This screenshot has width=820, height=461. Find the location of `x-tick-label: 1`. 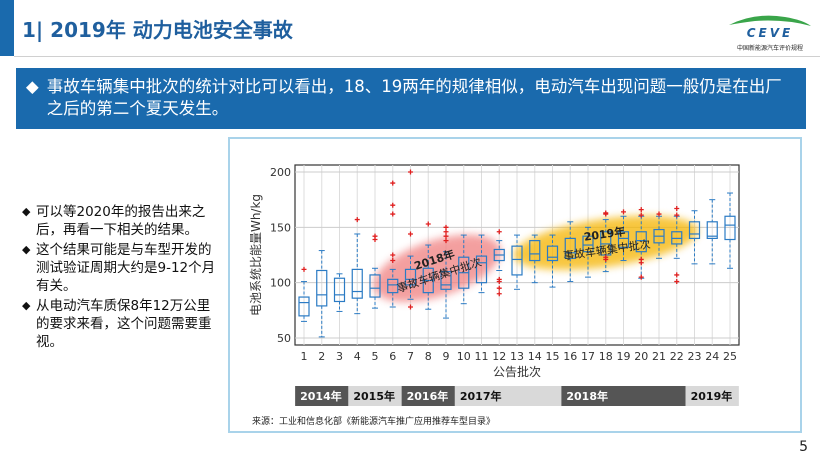

x-tick-label: 1 is located at coordinates (304, 356).